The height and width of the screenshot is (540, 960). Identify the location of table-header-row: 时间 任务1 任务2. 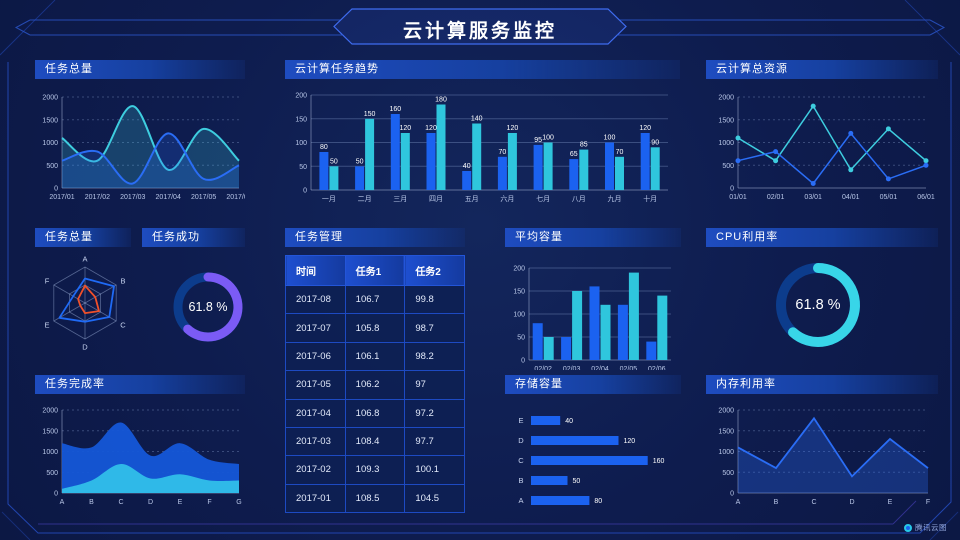
(375, 270).